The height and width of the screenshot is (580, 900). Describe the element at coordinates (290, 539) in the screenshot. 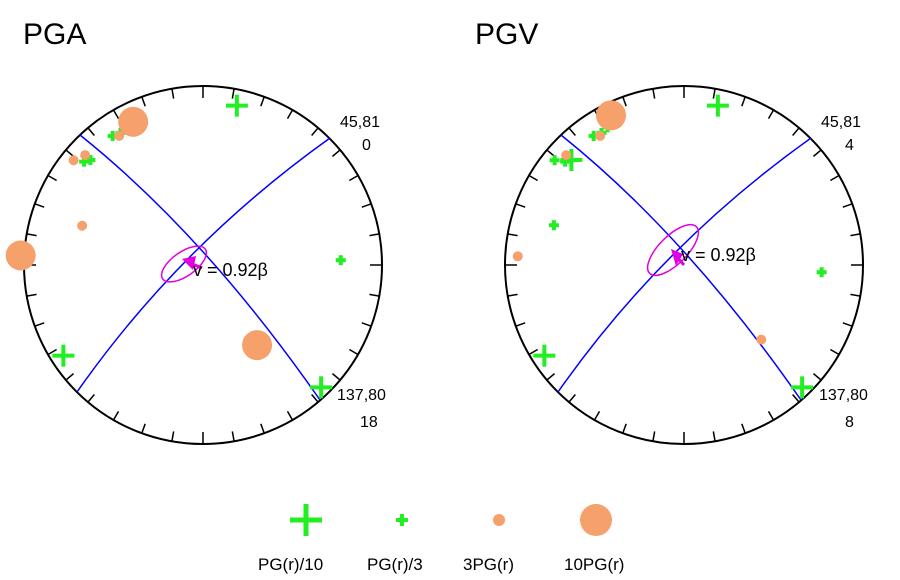

I see `legend-item-pg-over-10: PG(r)/10` at that location.